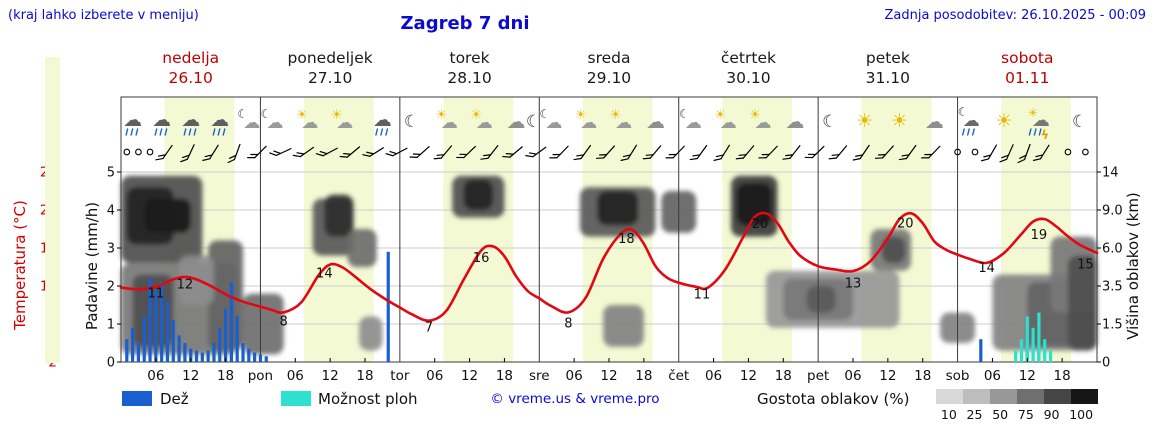  Describe the element at coordinates (626, 239) in the screenshot. I see `temperature-value-label: 18` at that location.